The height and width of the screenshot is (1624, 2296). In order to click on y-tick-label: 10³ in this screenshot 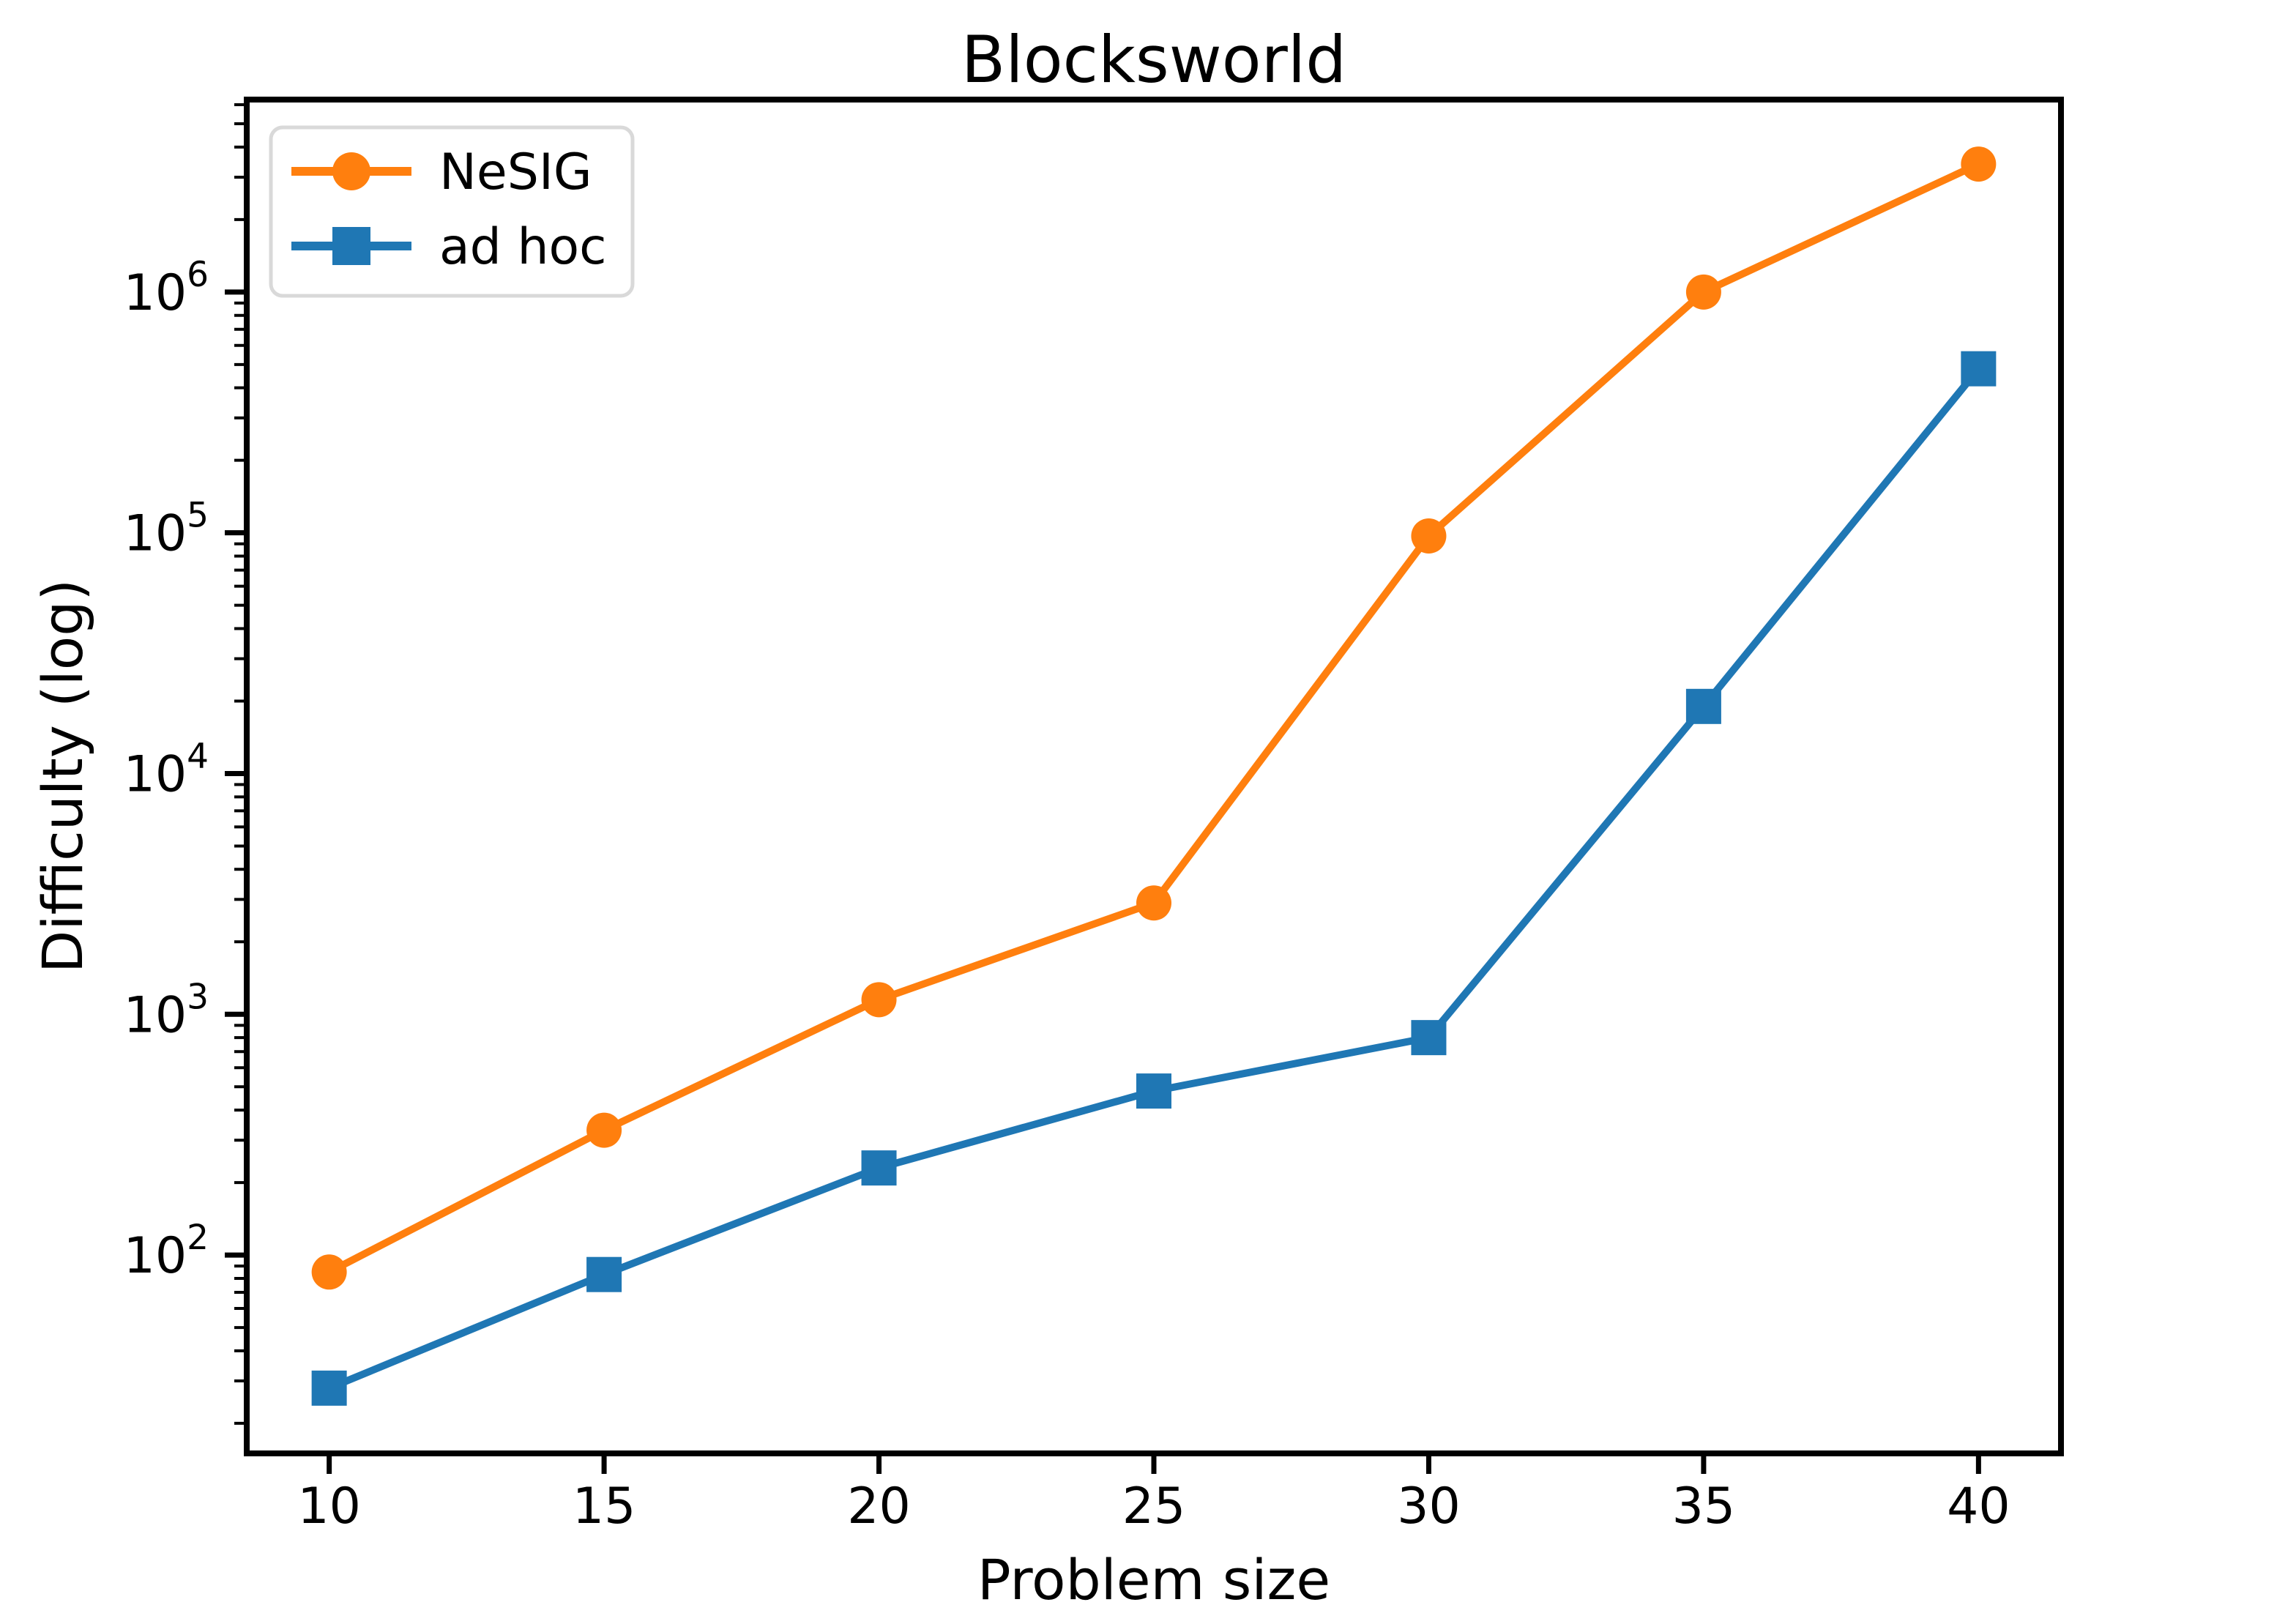, I will do `click(166, 1010)`.